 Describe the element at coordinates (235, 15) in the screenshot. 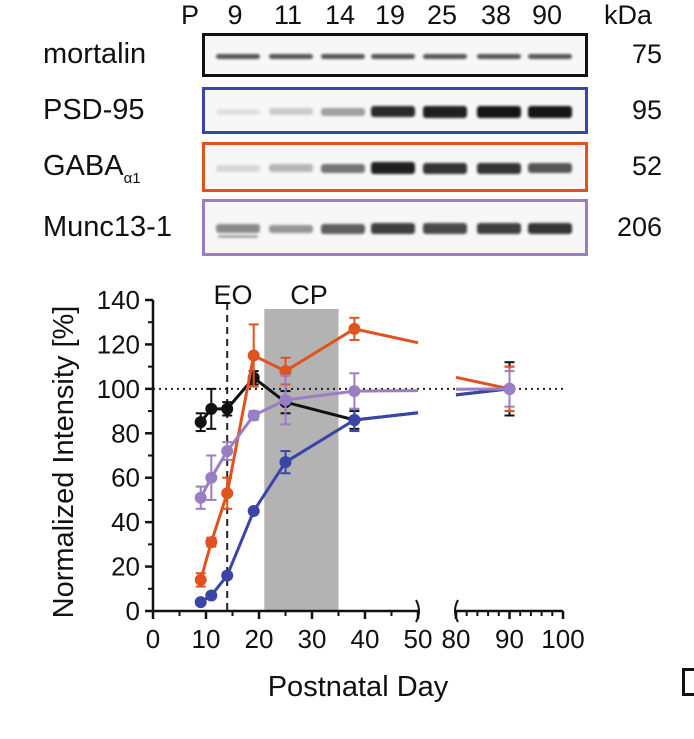

I see `blot-age-label: 9` at that location.